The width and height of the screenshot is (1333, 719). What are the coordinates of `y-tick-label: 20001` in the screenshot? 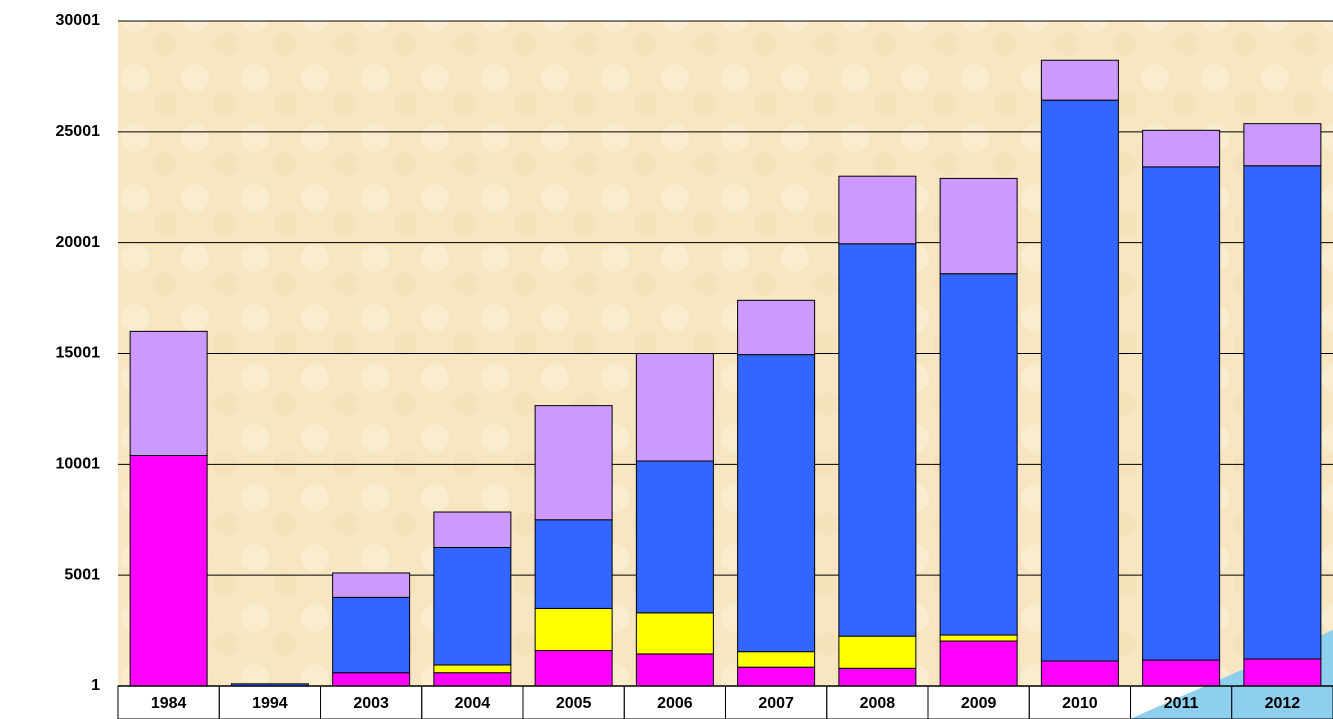 It's located at (78, 242).